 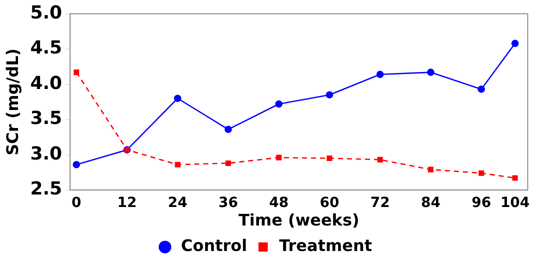 I want to click on legend-label: Control, so click(x=214, y=246).